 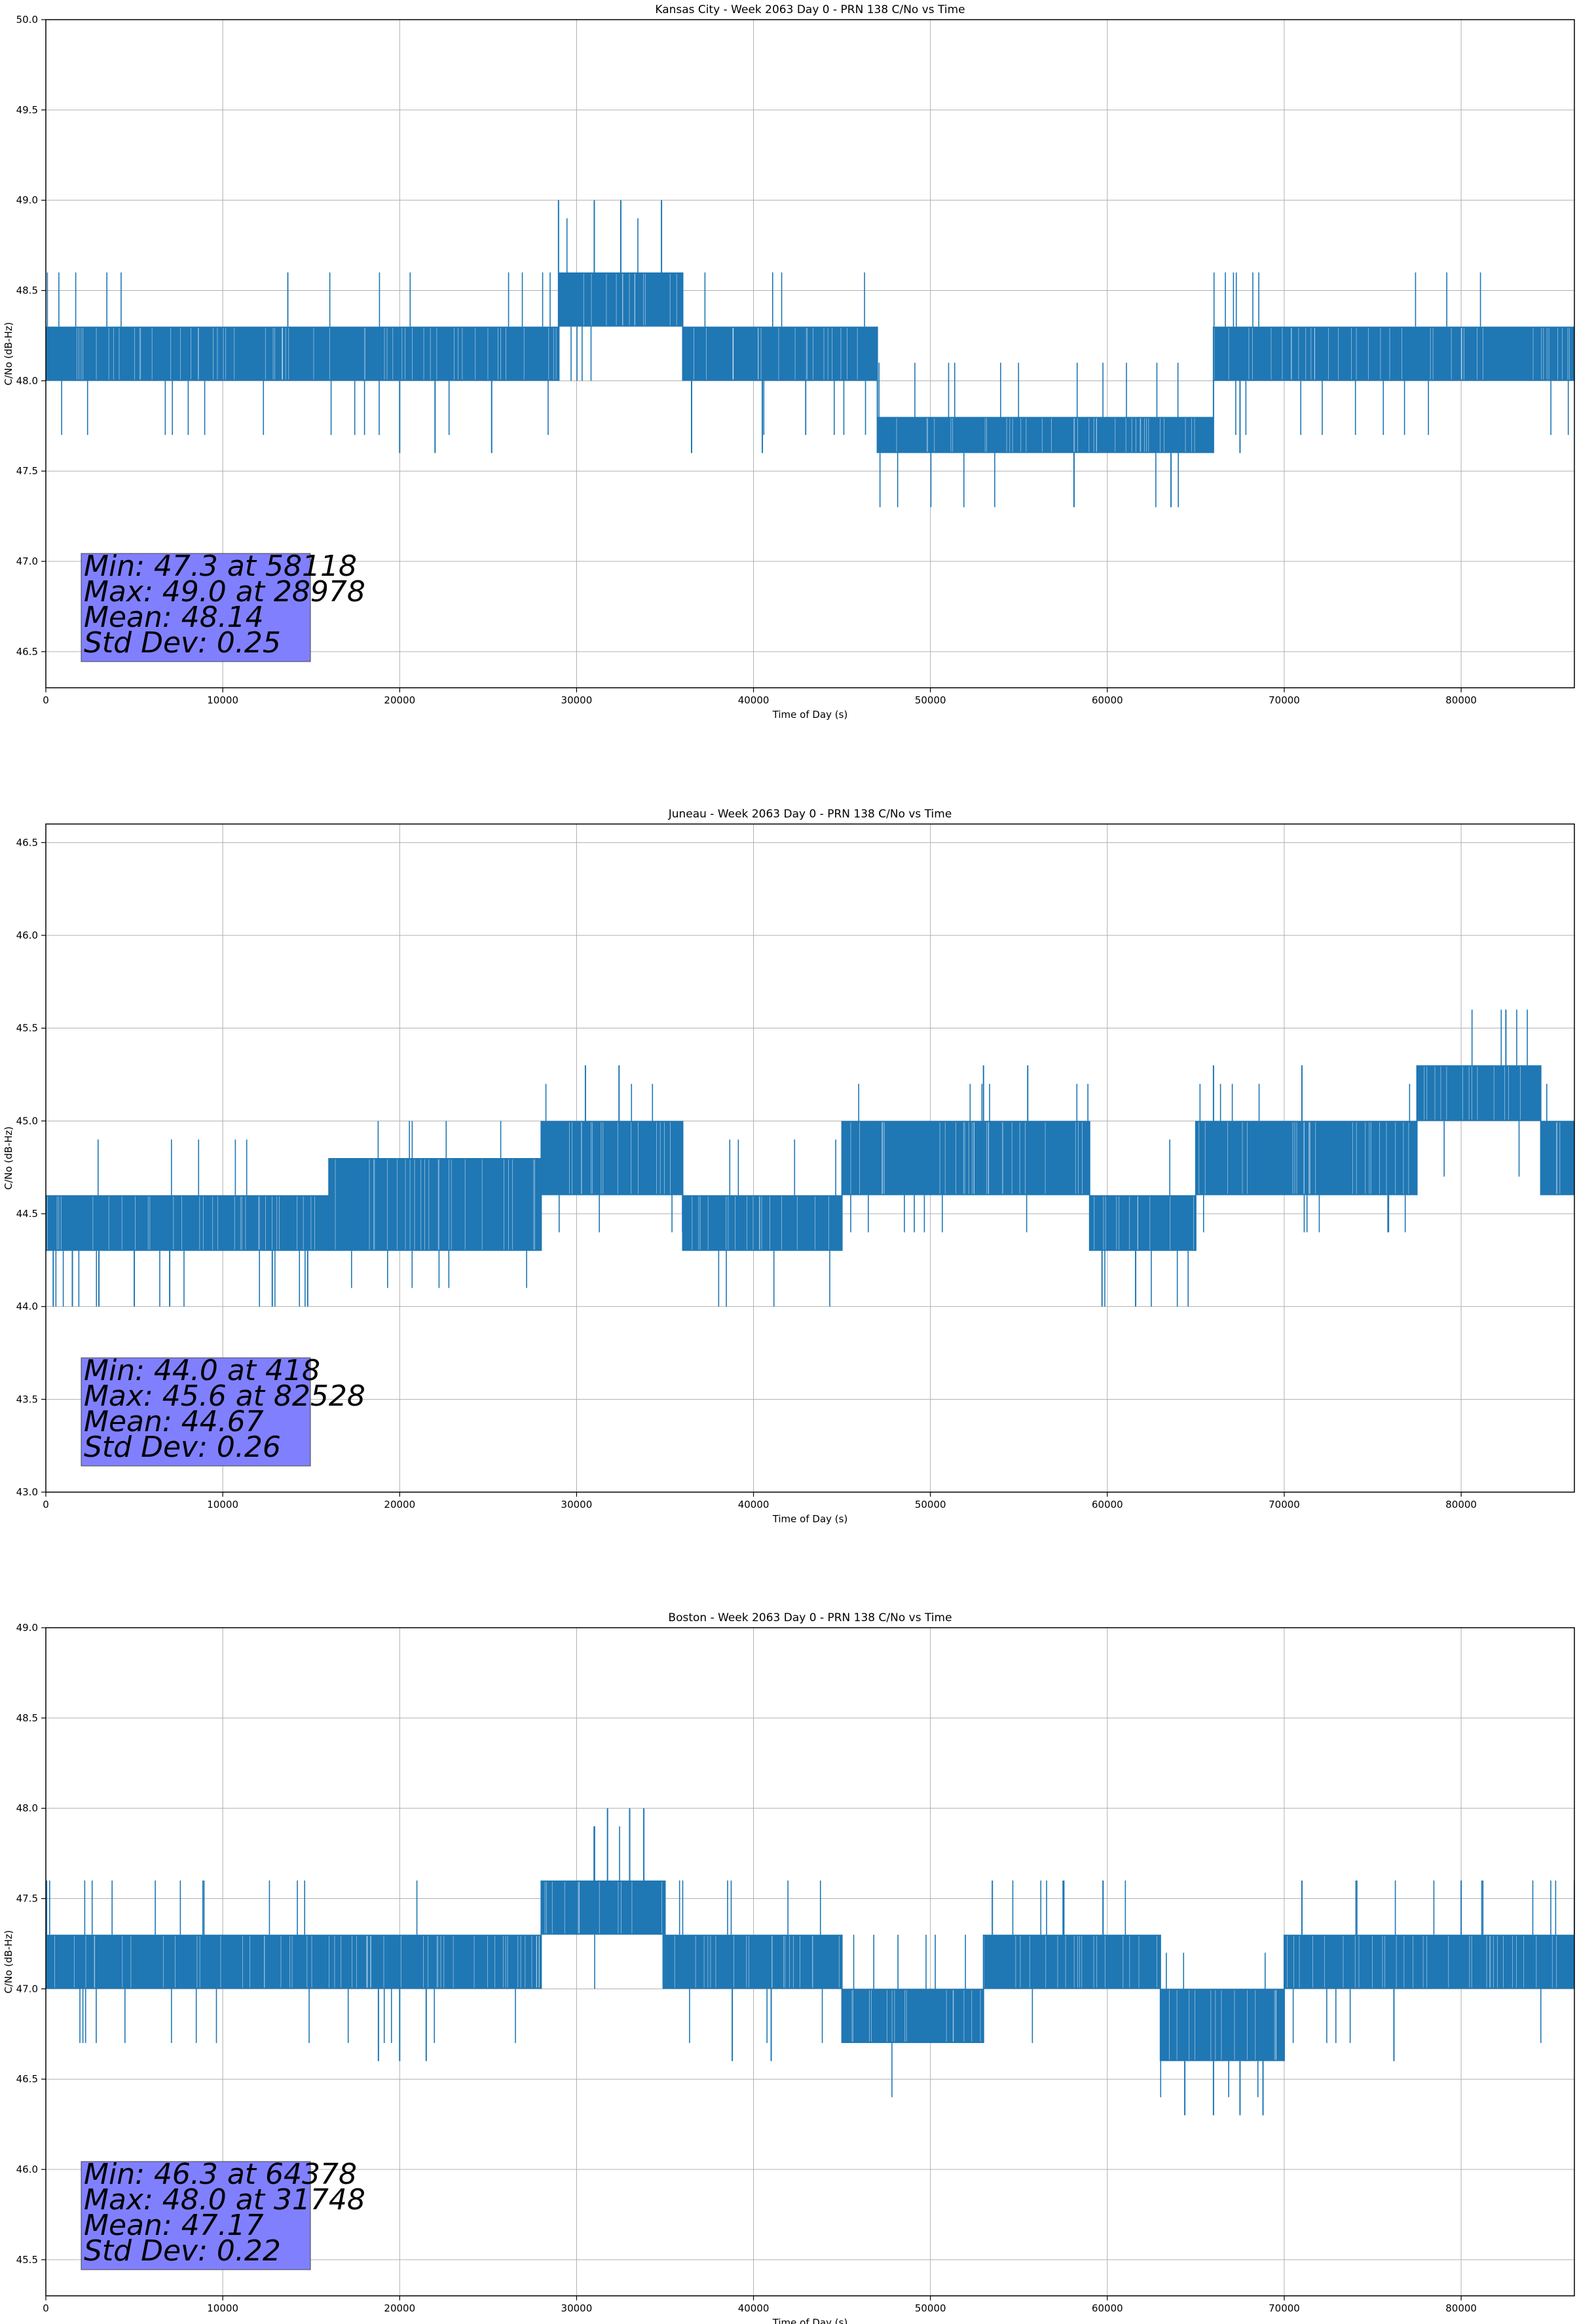 What do you see at coordinates (27, 1307) in the screenshot?
I see `y-tick-label: 44.0` at bounding box center [27, 1307].